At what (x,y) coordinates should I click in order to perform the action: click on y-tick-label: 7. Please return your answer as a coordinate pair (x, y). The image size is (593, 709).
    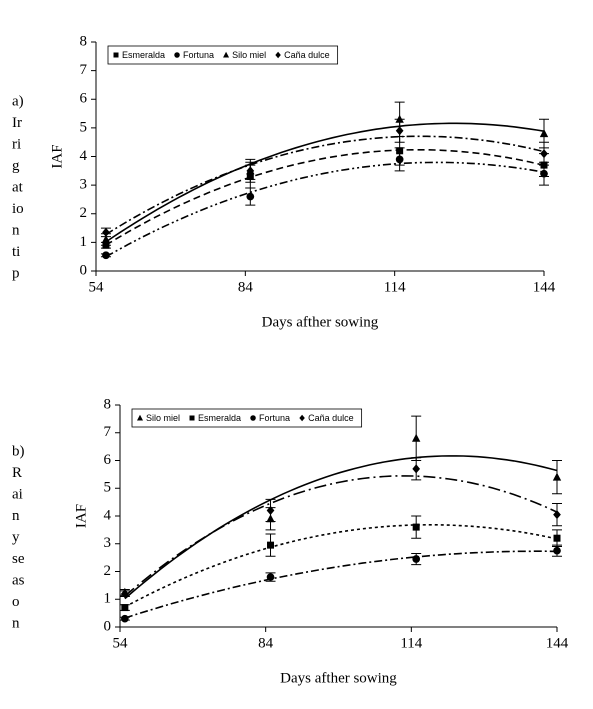
    Looking at the image, I should click on (108, 432).